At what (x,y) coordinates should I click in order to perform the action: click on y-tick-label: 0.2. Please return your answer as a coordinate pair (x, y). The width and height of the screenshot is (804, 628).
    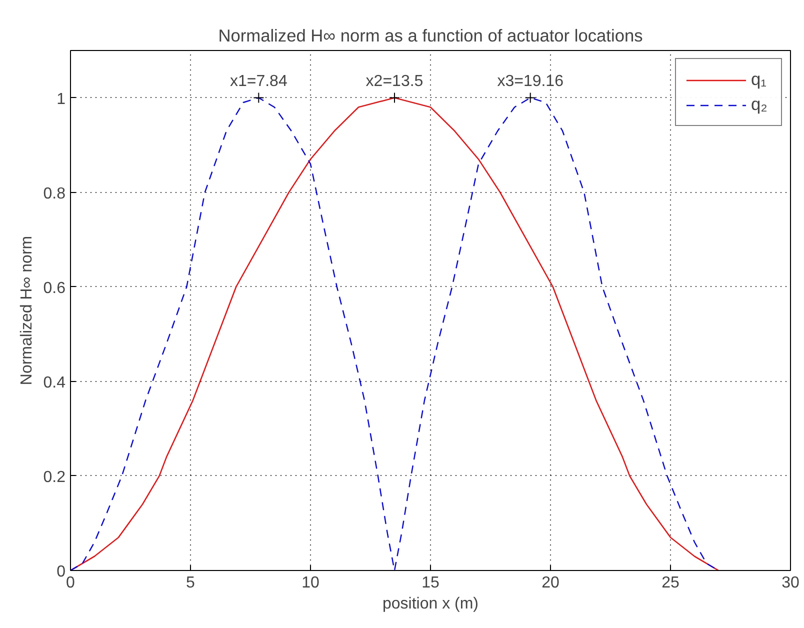
    Looking at the image, I should click on (54, 477).